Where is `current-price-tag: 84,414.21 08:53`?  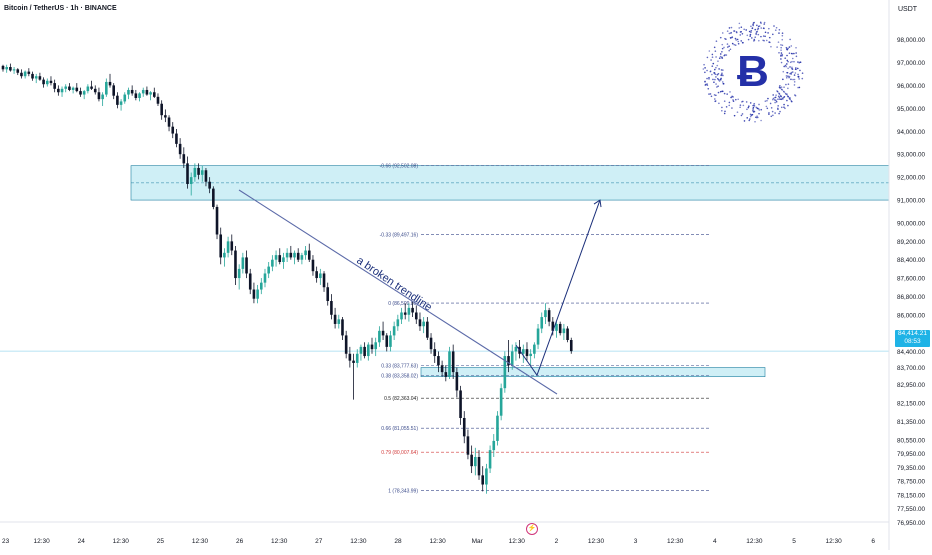
current-price-tag: 84,414.21 08:53 is located at coordinates (912, 338).